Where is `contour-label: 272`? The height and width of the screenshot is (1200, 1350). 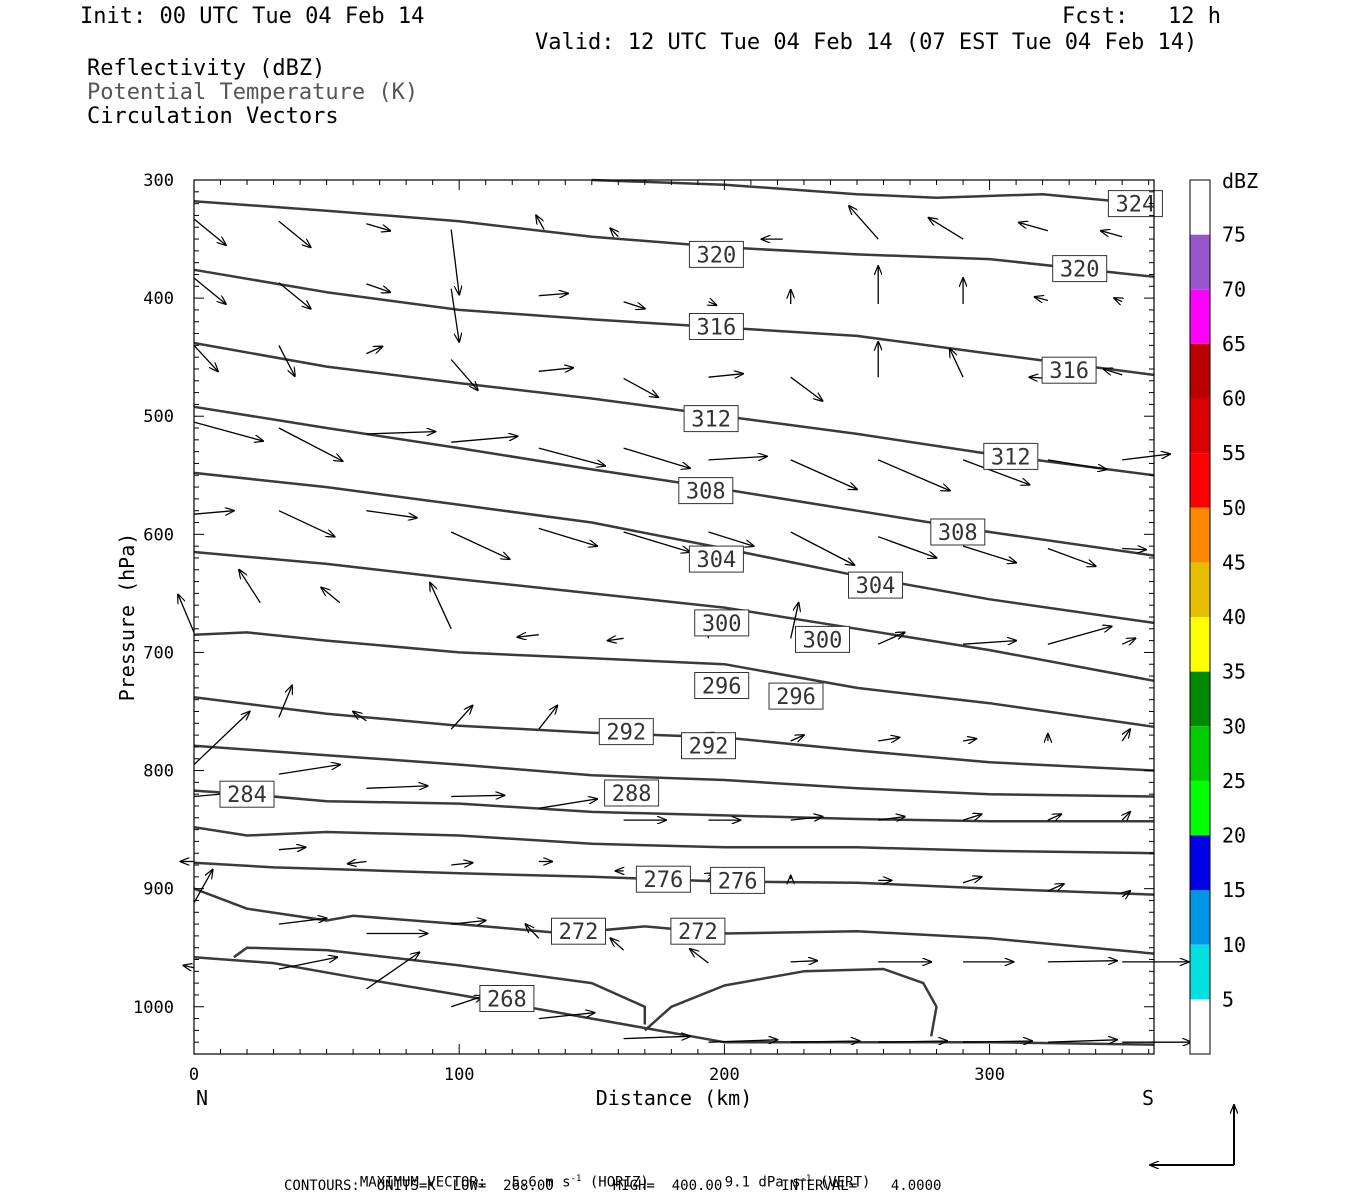
contour-label: 272 is located at coordinates (698, 932).